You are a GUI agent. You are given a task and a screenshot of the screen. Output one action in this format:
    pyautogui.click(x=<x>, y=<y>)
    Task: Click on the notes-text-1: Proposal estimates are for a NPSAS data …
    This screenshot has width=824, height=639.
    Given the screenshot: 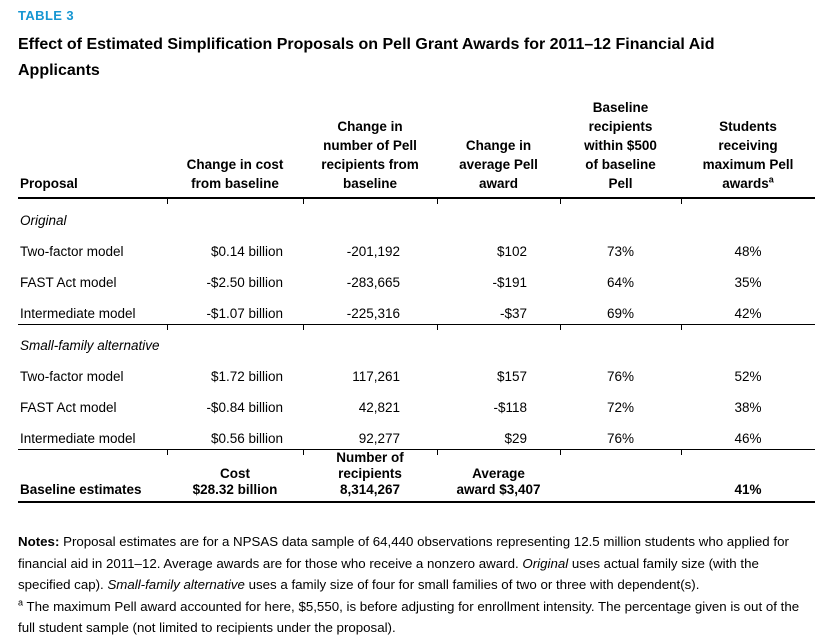 What is the action you would take?
    pyautogui.click(x=403, y=552)
    